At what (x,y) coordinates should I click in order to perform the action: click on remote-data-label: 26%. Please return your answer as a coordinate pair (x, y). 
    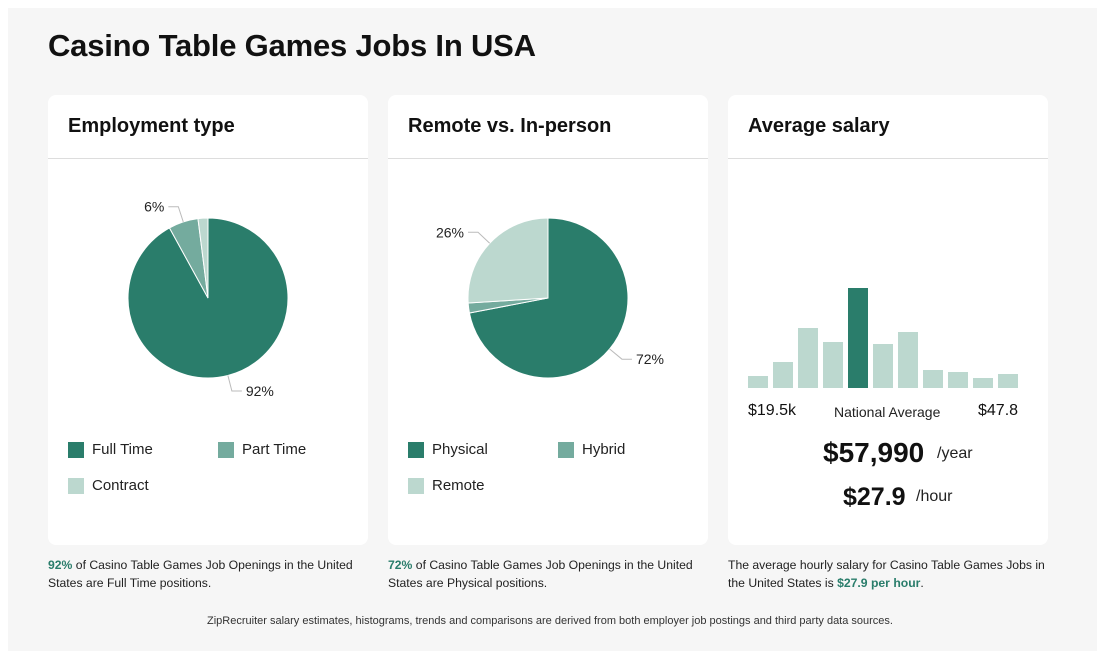
    Looking at the image, I should click on (450, 232).